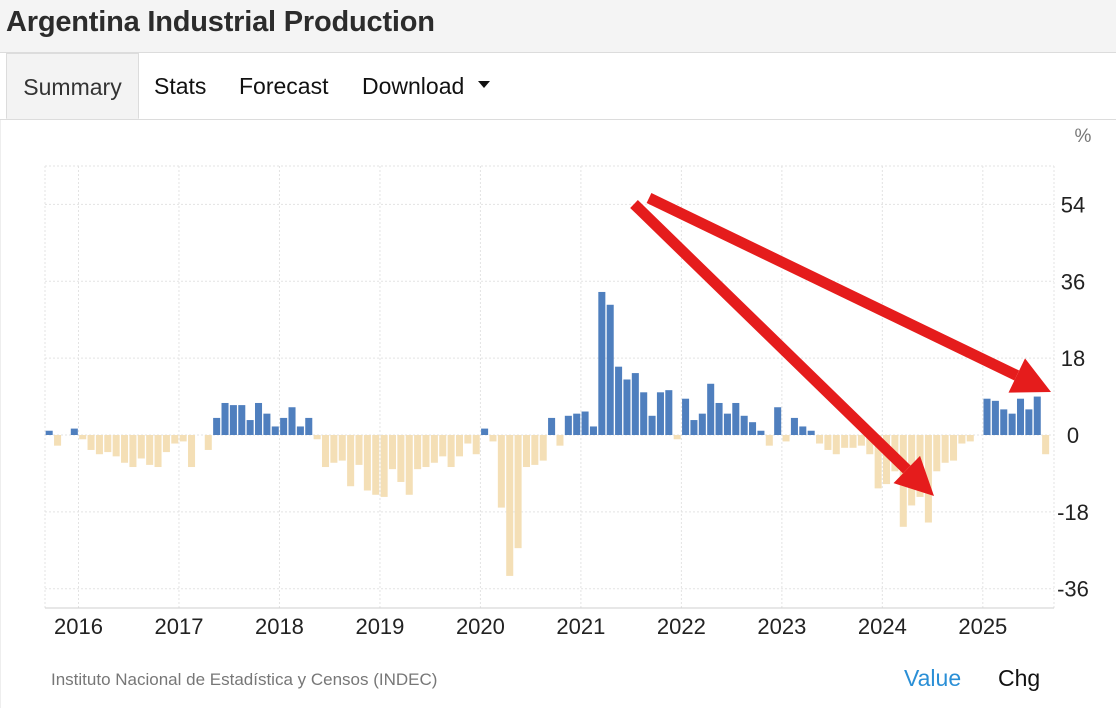  Describe the element at coordinates (180, 86) in the screenshot. I see `tab-stats: Stats` at that location.